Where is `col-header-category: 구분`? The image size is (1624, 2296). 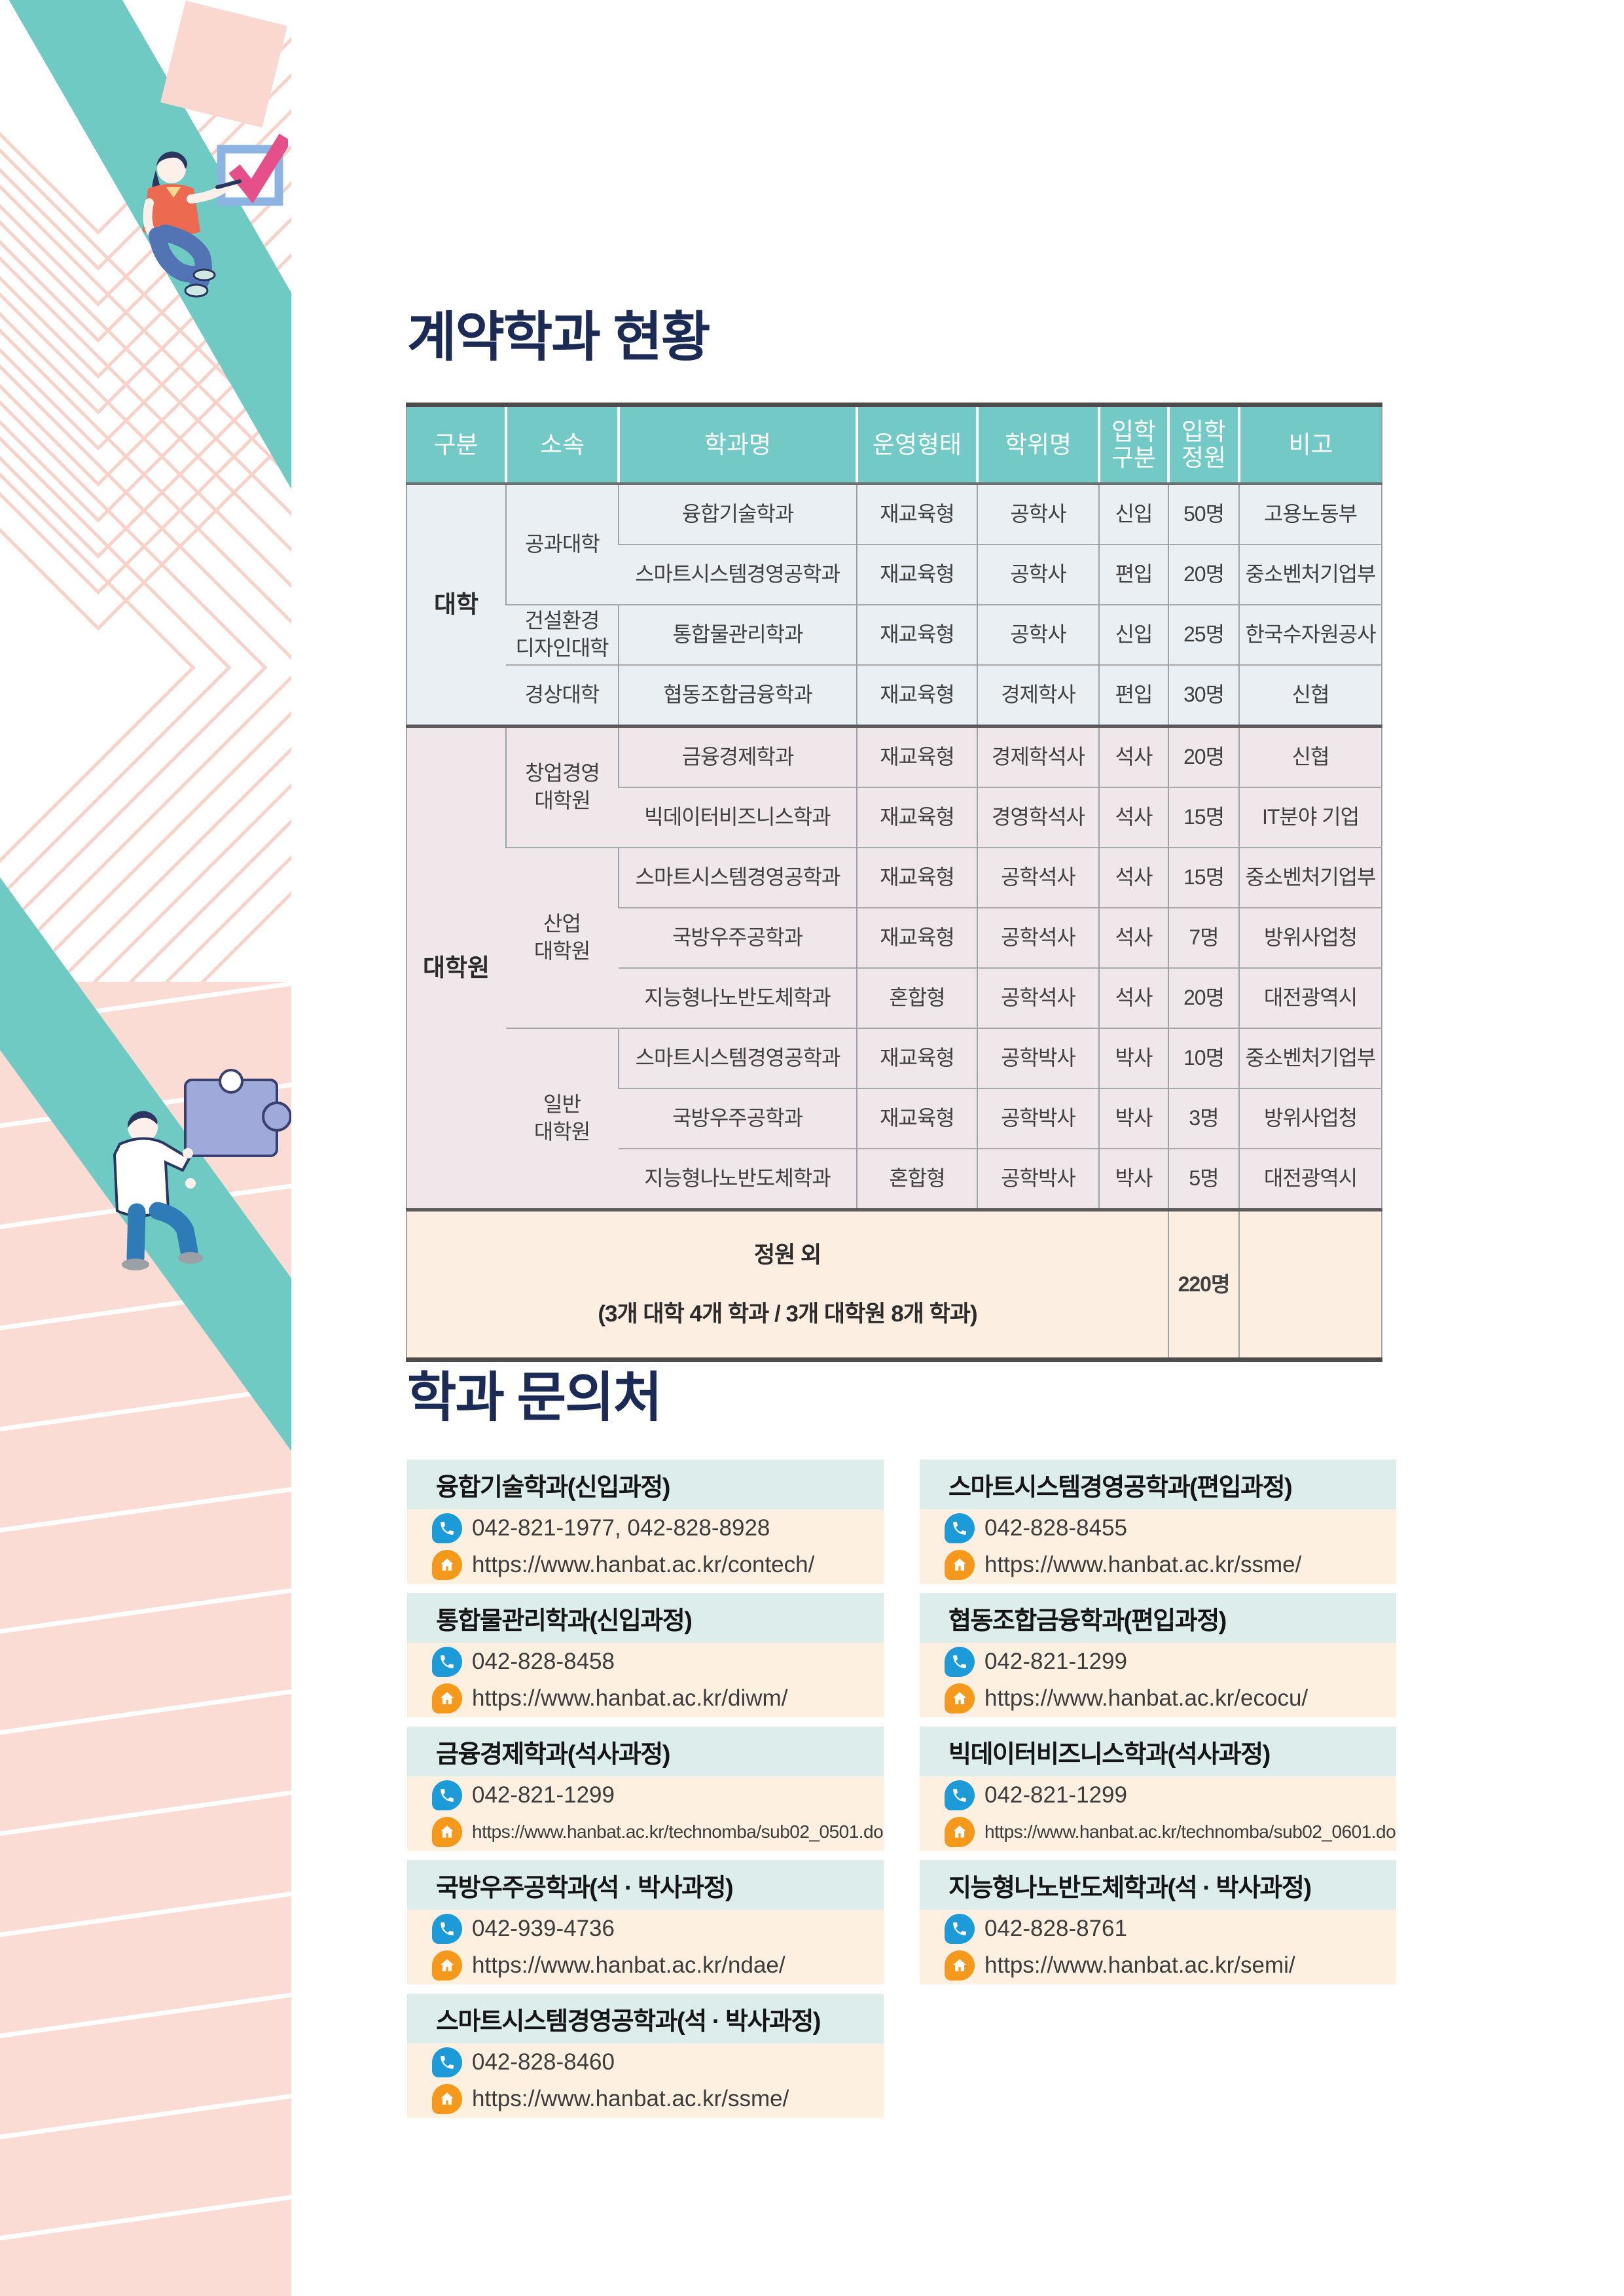
col-header-category: 구분 is located at coordinates (456, 444).